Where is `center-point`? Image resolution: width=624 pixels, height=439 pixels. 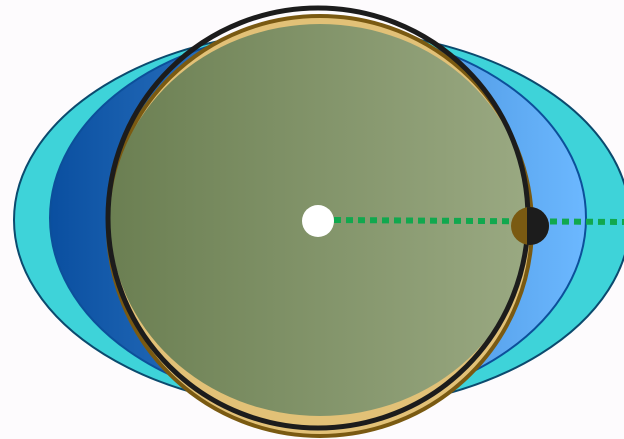 center-point is located at coordinates (318, 221).